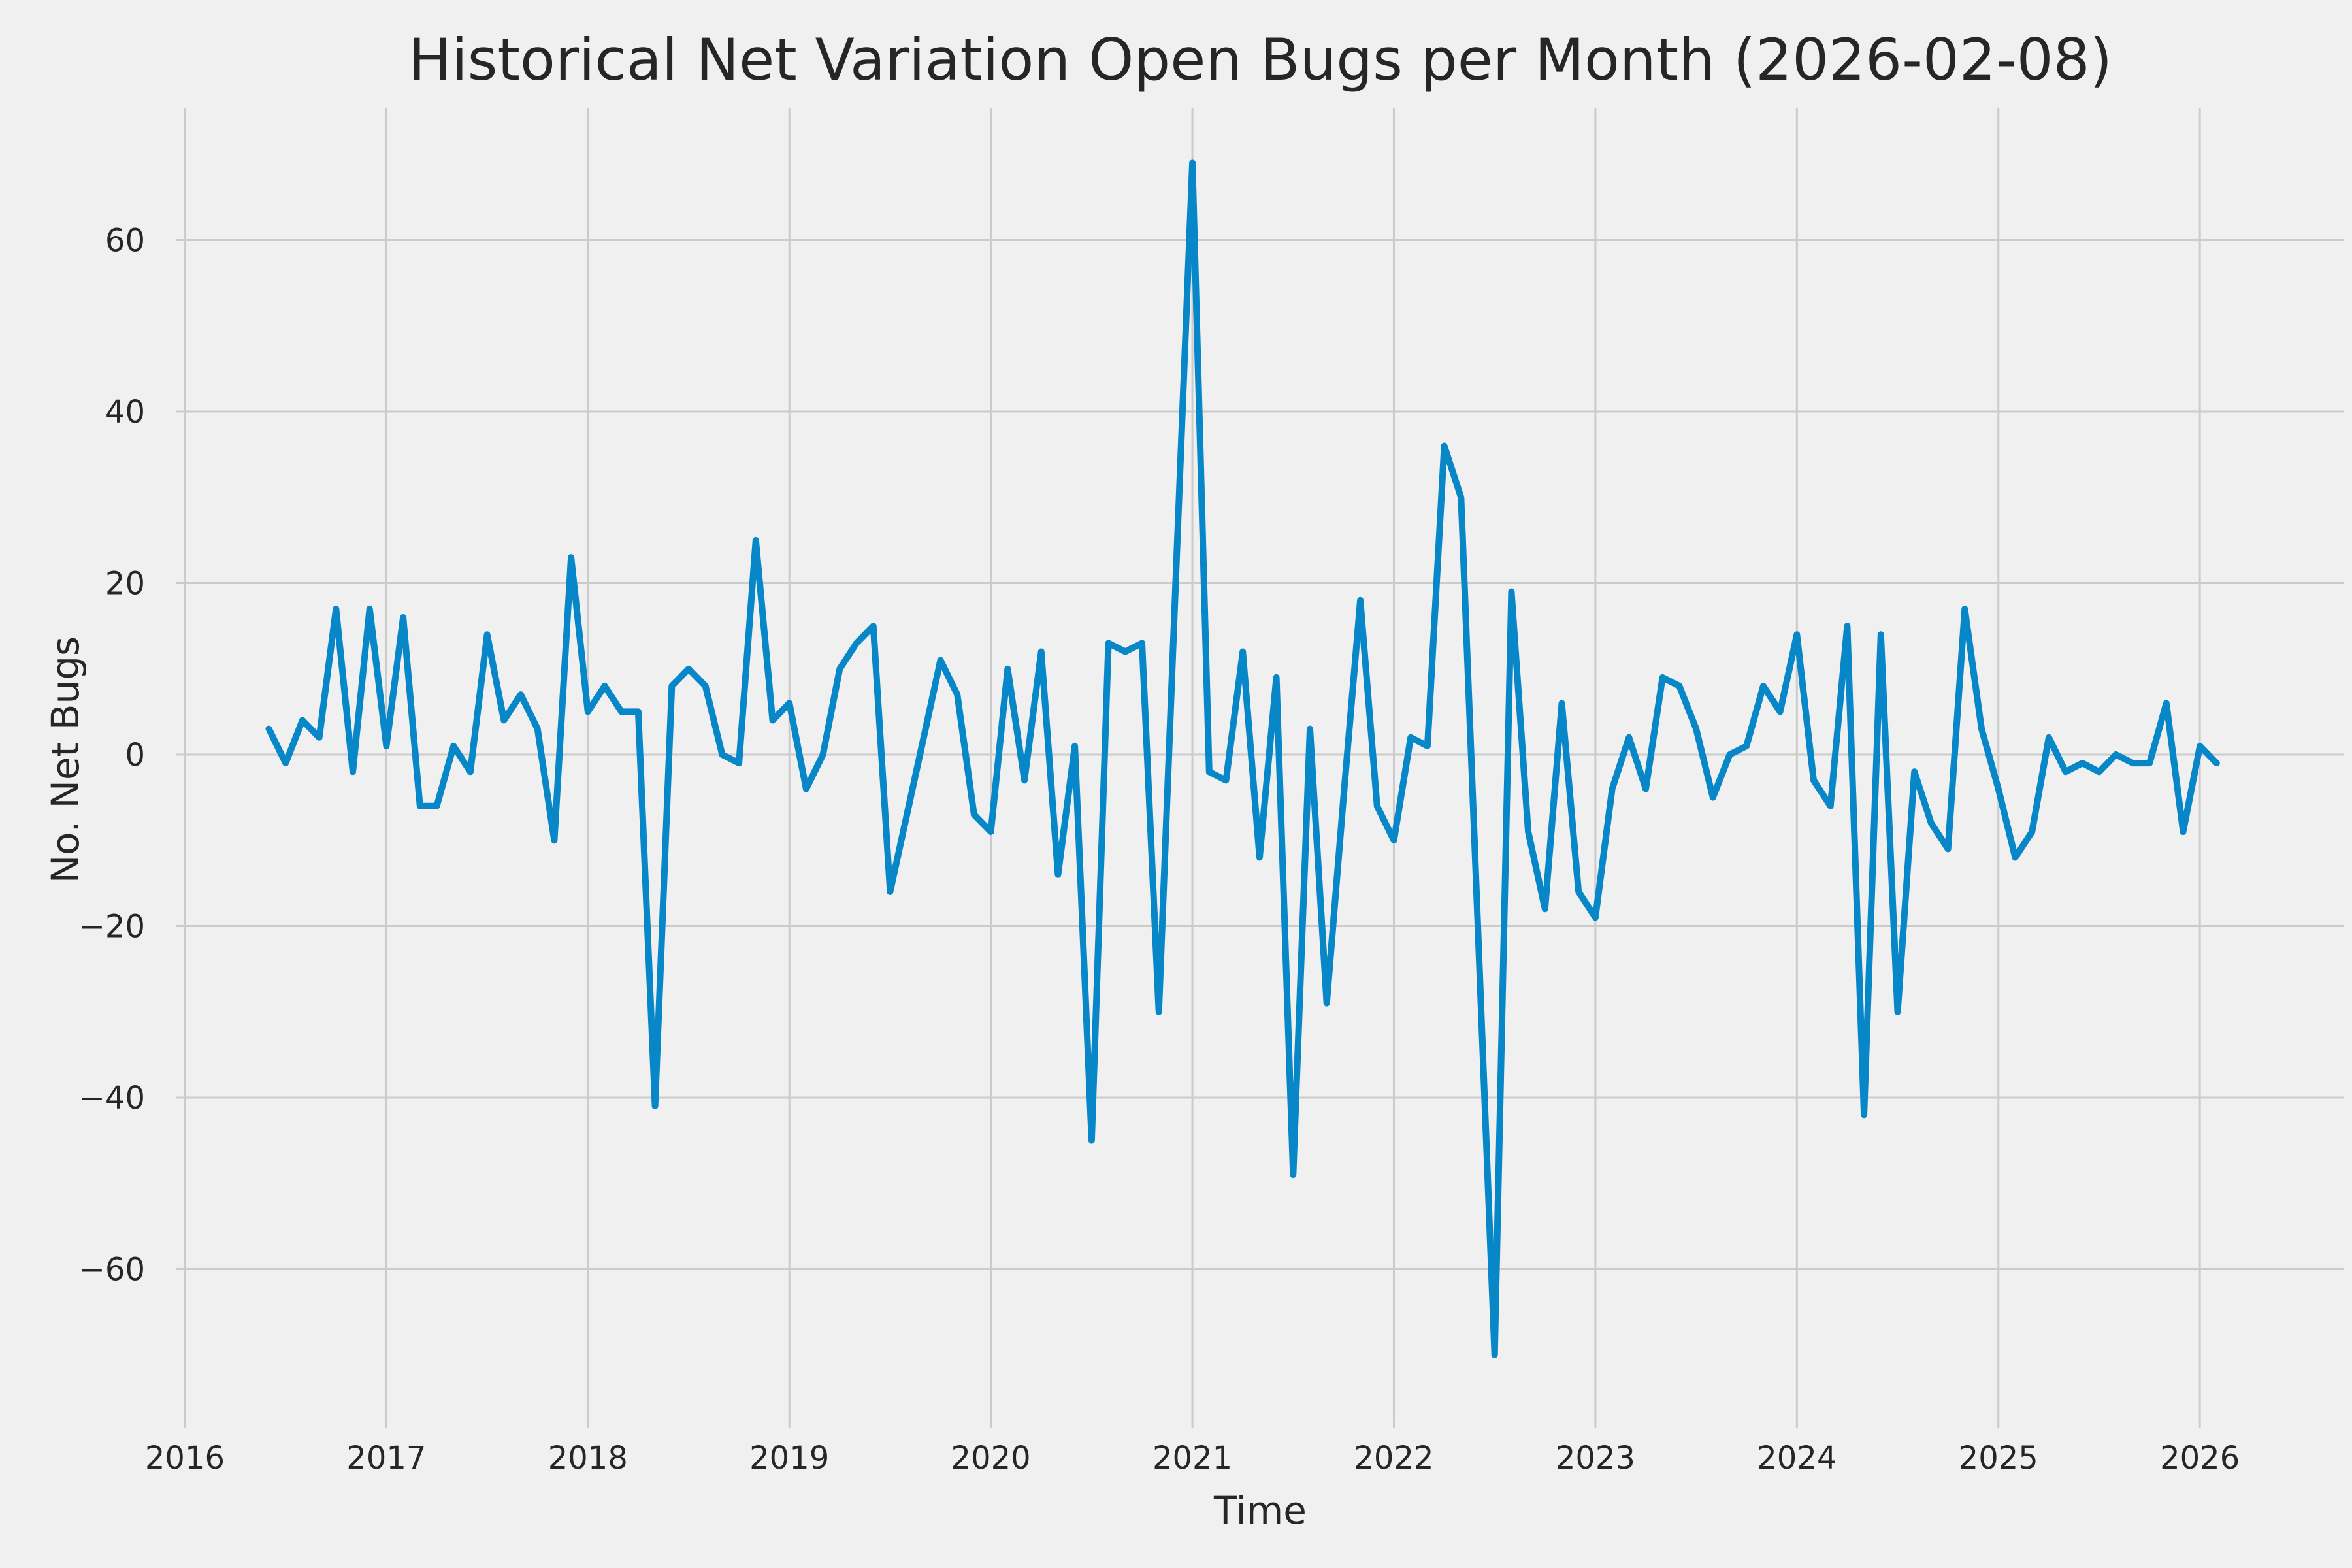 This screenshot has width=2352, height=1568. Describe the element at coordinates (112, 1270) in the screenshot. I see `y-tick-label: −60` at that location.